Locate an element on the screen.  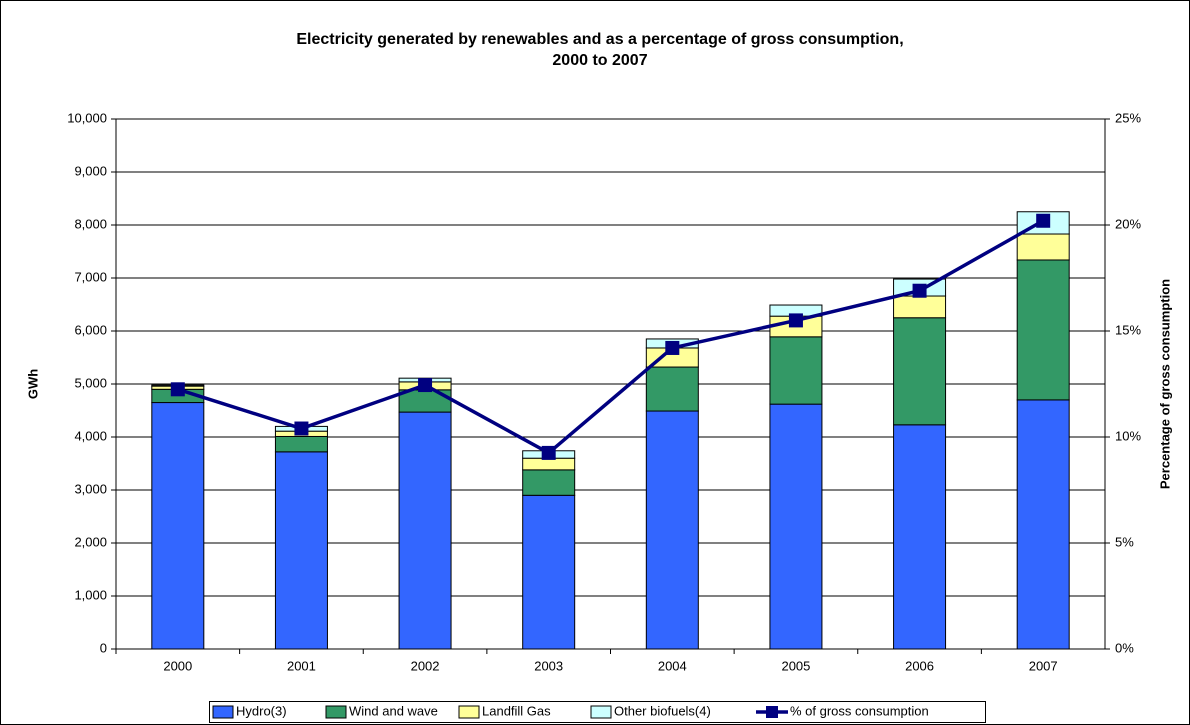
x-tick-label: 2004 is located at coordinates (672, 665).